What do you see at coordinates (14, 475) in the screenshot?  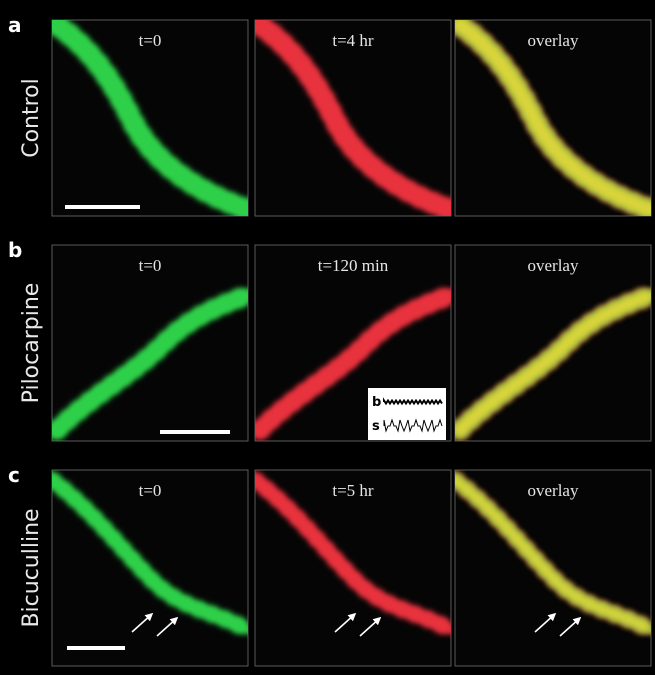 I see `panel-letter: c` at bounding box center [14, 475].